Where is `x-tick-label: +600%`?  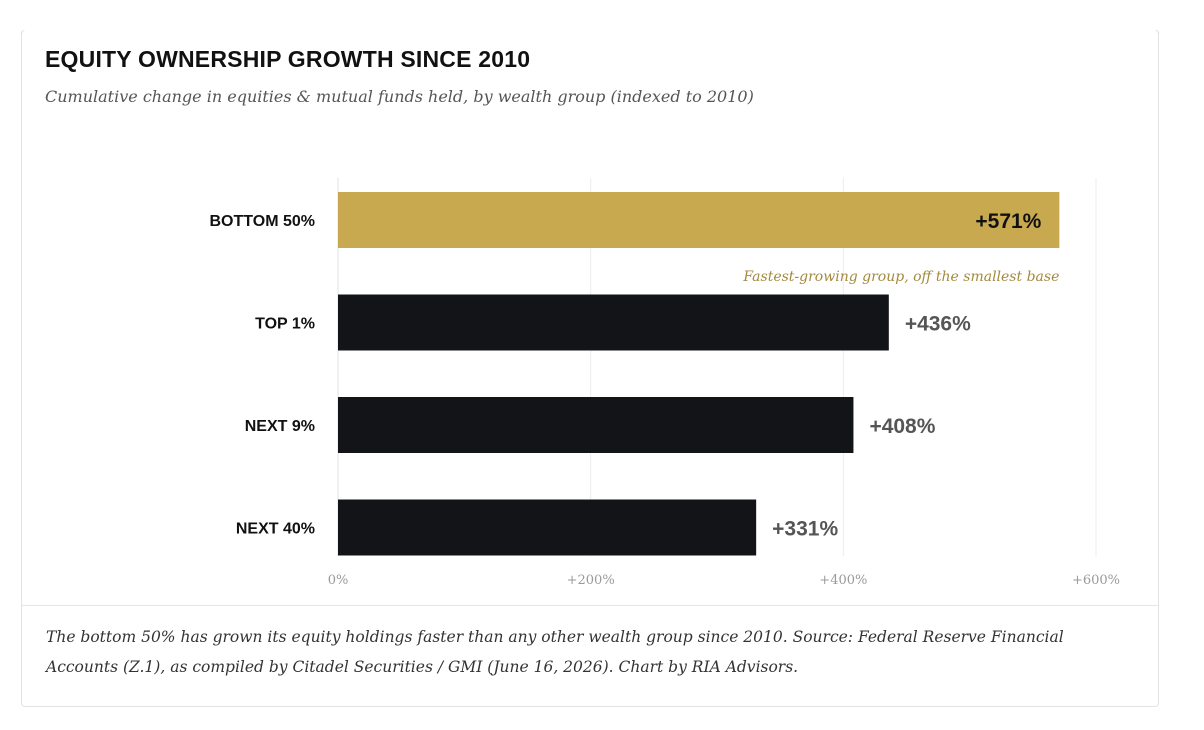
x-tick-label: +600% is located at coordinates (1096, 580).